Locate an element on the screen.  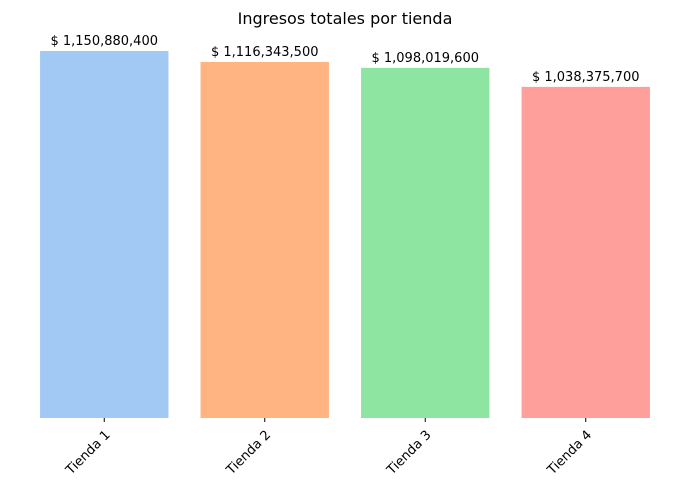
chart-title: Ingresos totales por tienda is located at coordinates (345, 18).